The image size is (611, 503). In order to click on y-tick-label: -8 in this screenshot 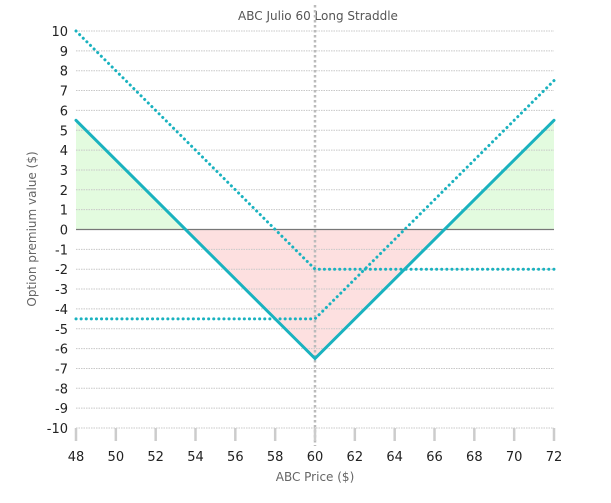, I will do `click(61, 389)`.